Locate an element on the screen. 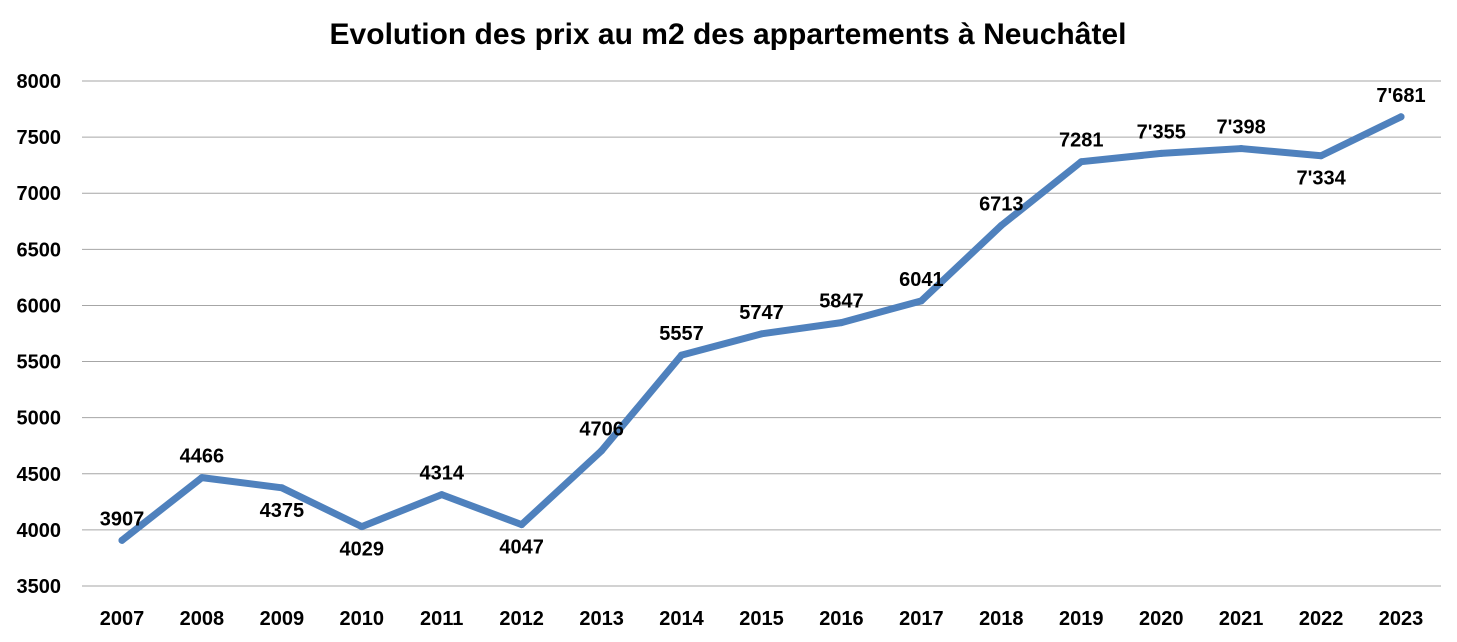 The width and height of the screenshot is (1457, 642). data-label: 3907 is located at coordinates (122, 519).